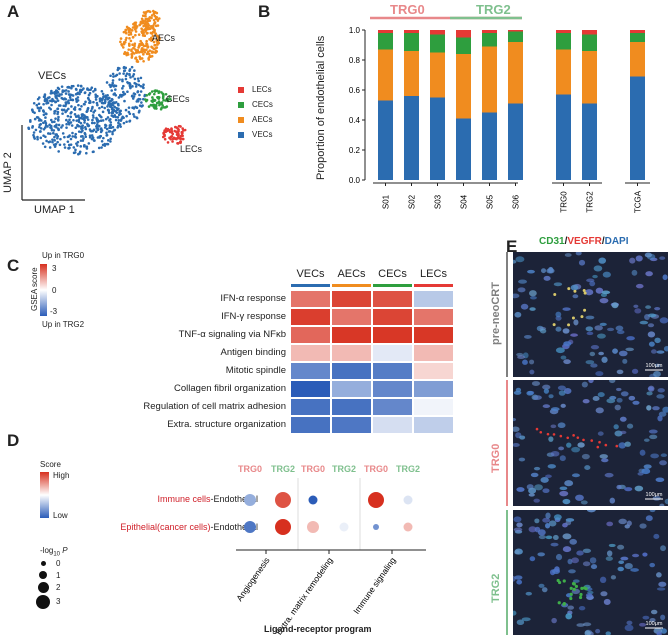 Image resolution: width=669 pixels, height=637 pixels. What do you see at coordinates (54, 210) in the screenshot?
I see `umap-x-label: UMAP 1` at bounding box center [54, 210].